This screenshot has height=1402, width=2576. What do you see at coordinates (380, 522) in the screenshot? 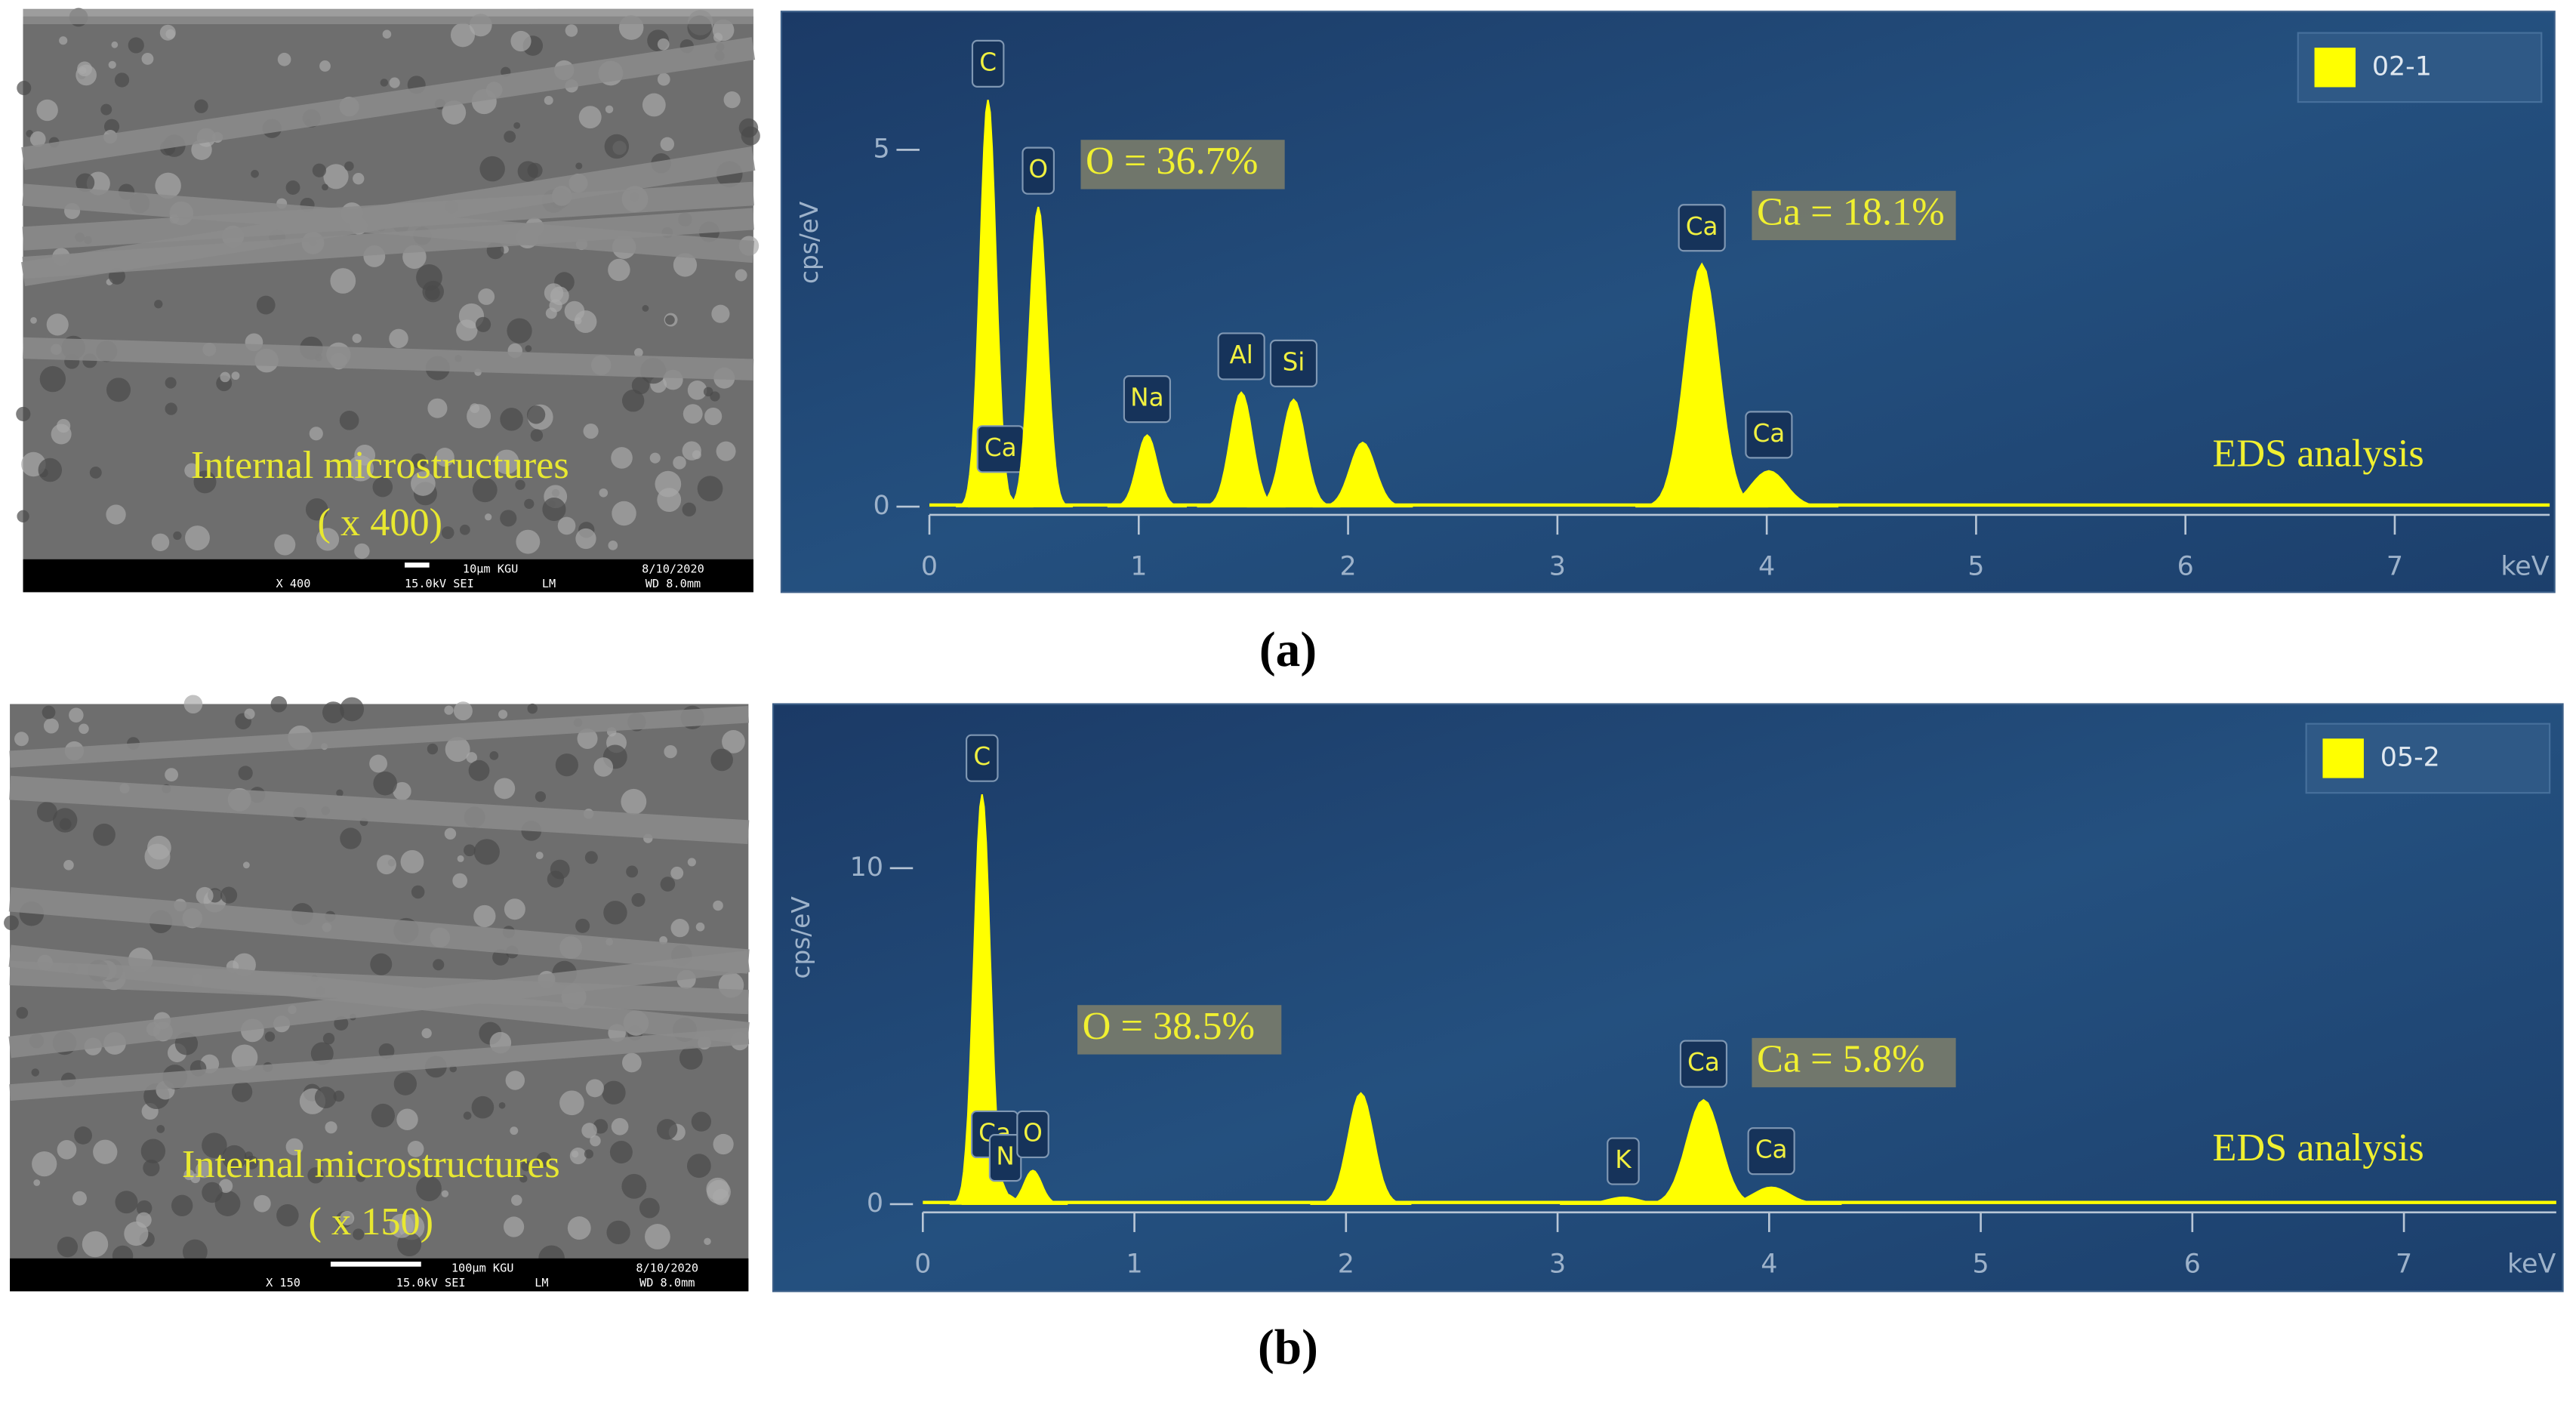
I see `image-magnification: ( x 400)` at bounding box center [380, 522].